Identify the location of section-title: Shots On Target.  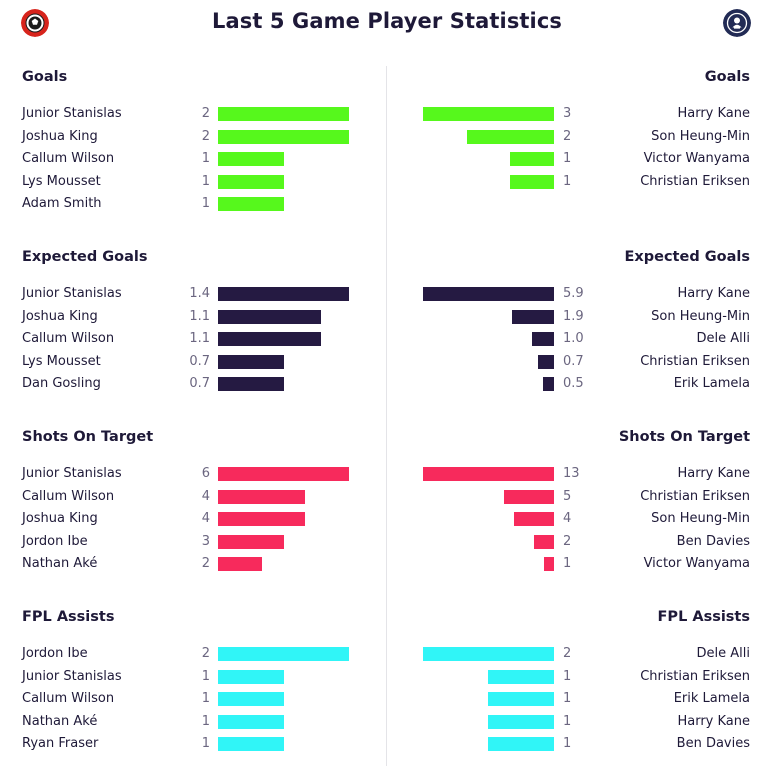
(88, 437).